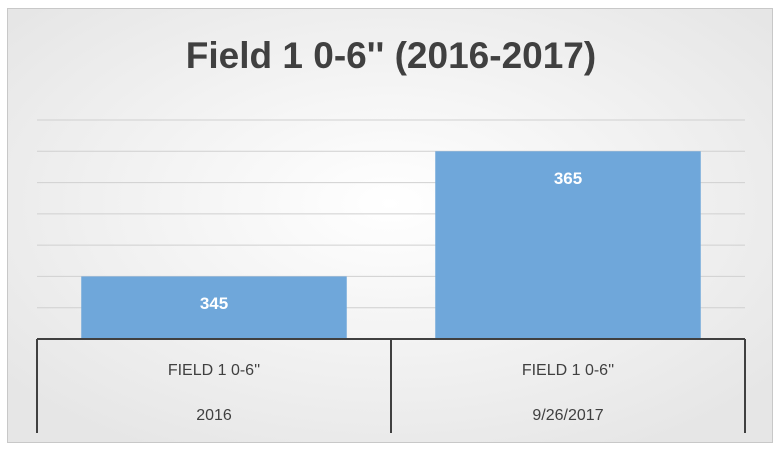 Image resolution: width=775 pixels, height=451 pixels. What do you see at coordinates (391, 55) in the screenshot?
I see `chart-title: Field 1 0-6'' (2016-2017)` at bounding box center [391, 55].